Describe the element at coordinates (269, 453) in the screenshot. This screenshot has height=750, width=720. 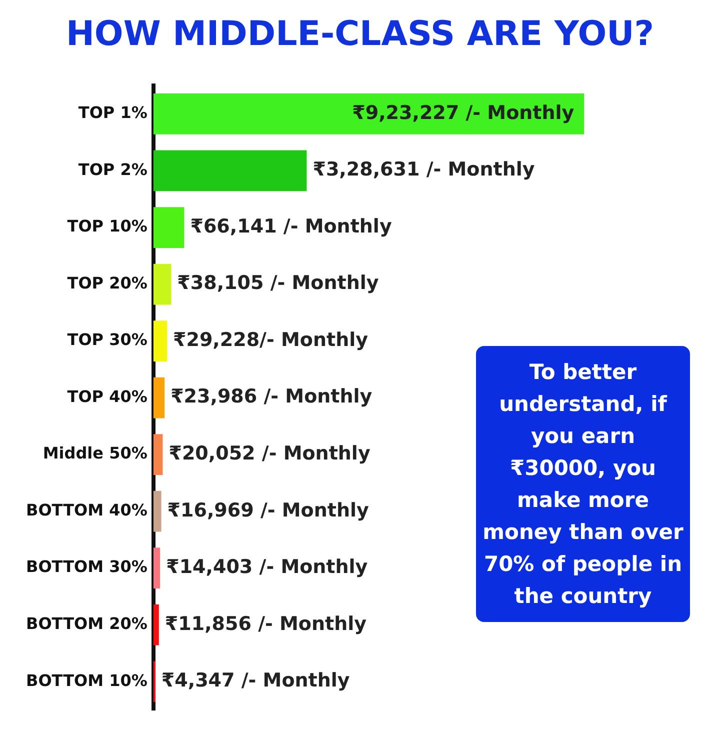
I see `data-label: ₹20,052 /- Monthly` at that location.